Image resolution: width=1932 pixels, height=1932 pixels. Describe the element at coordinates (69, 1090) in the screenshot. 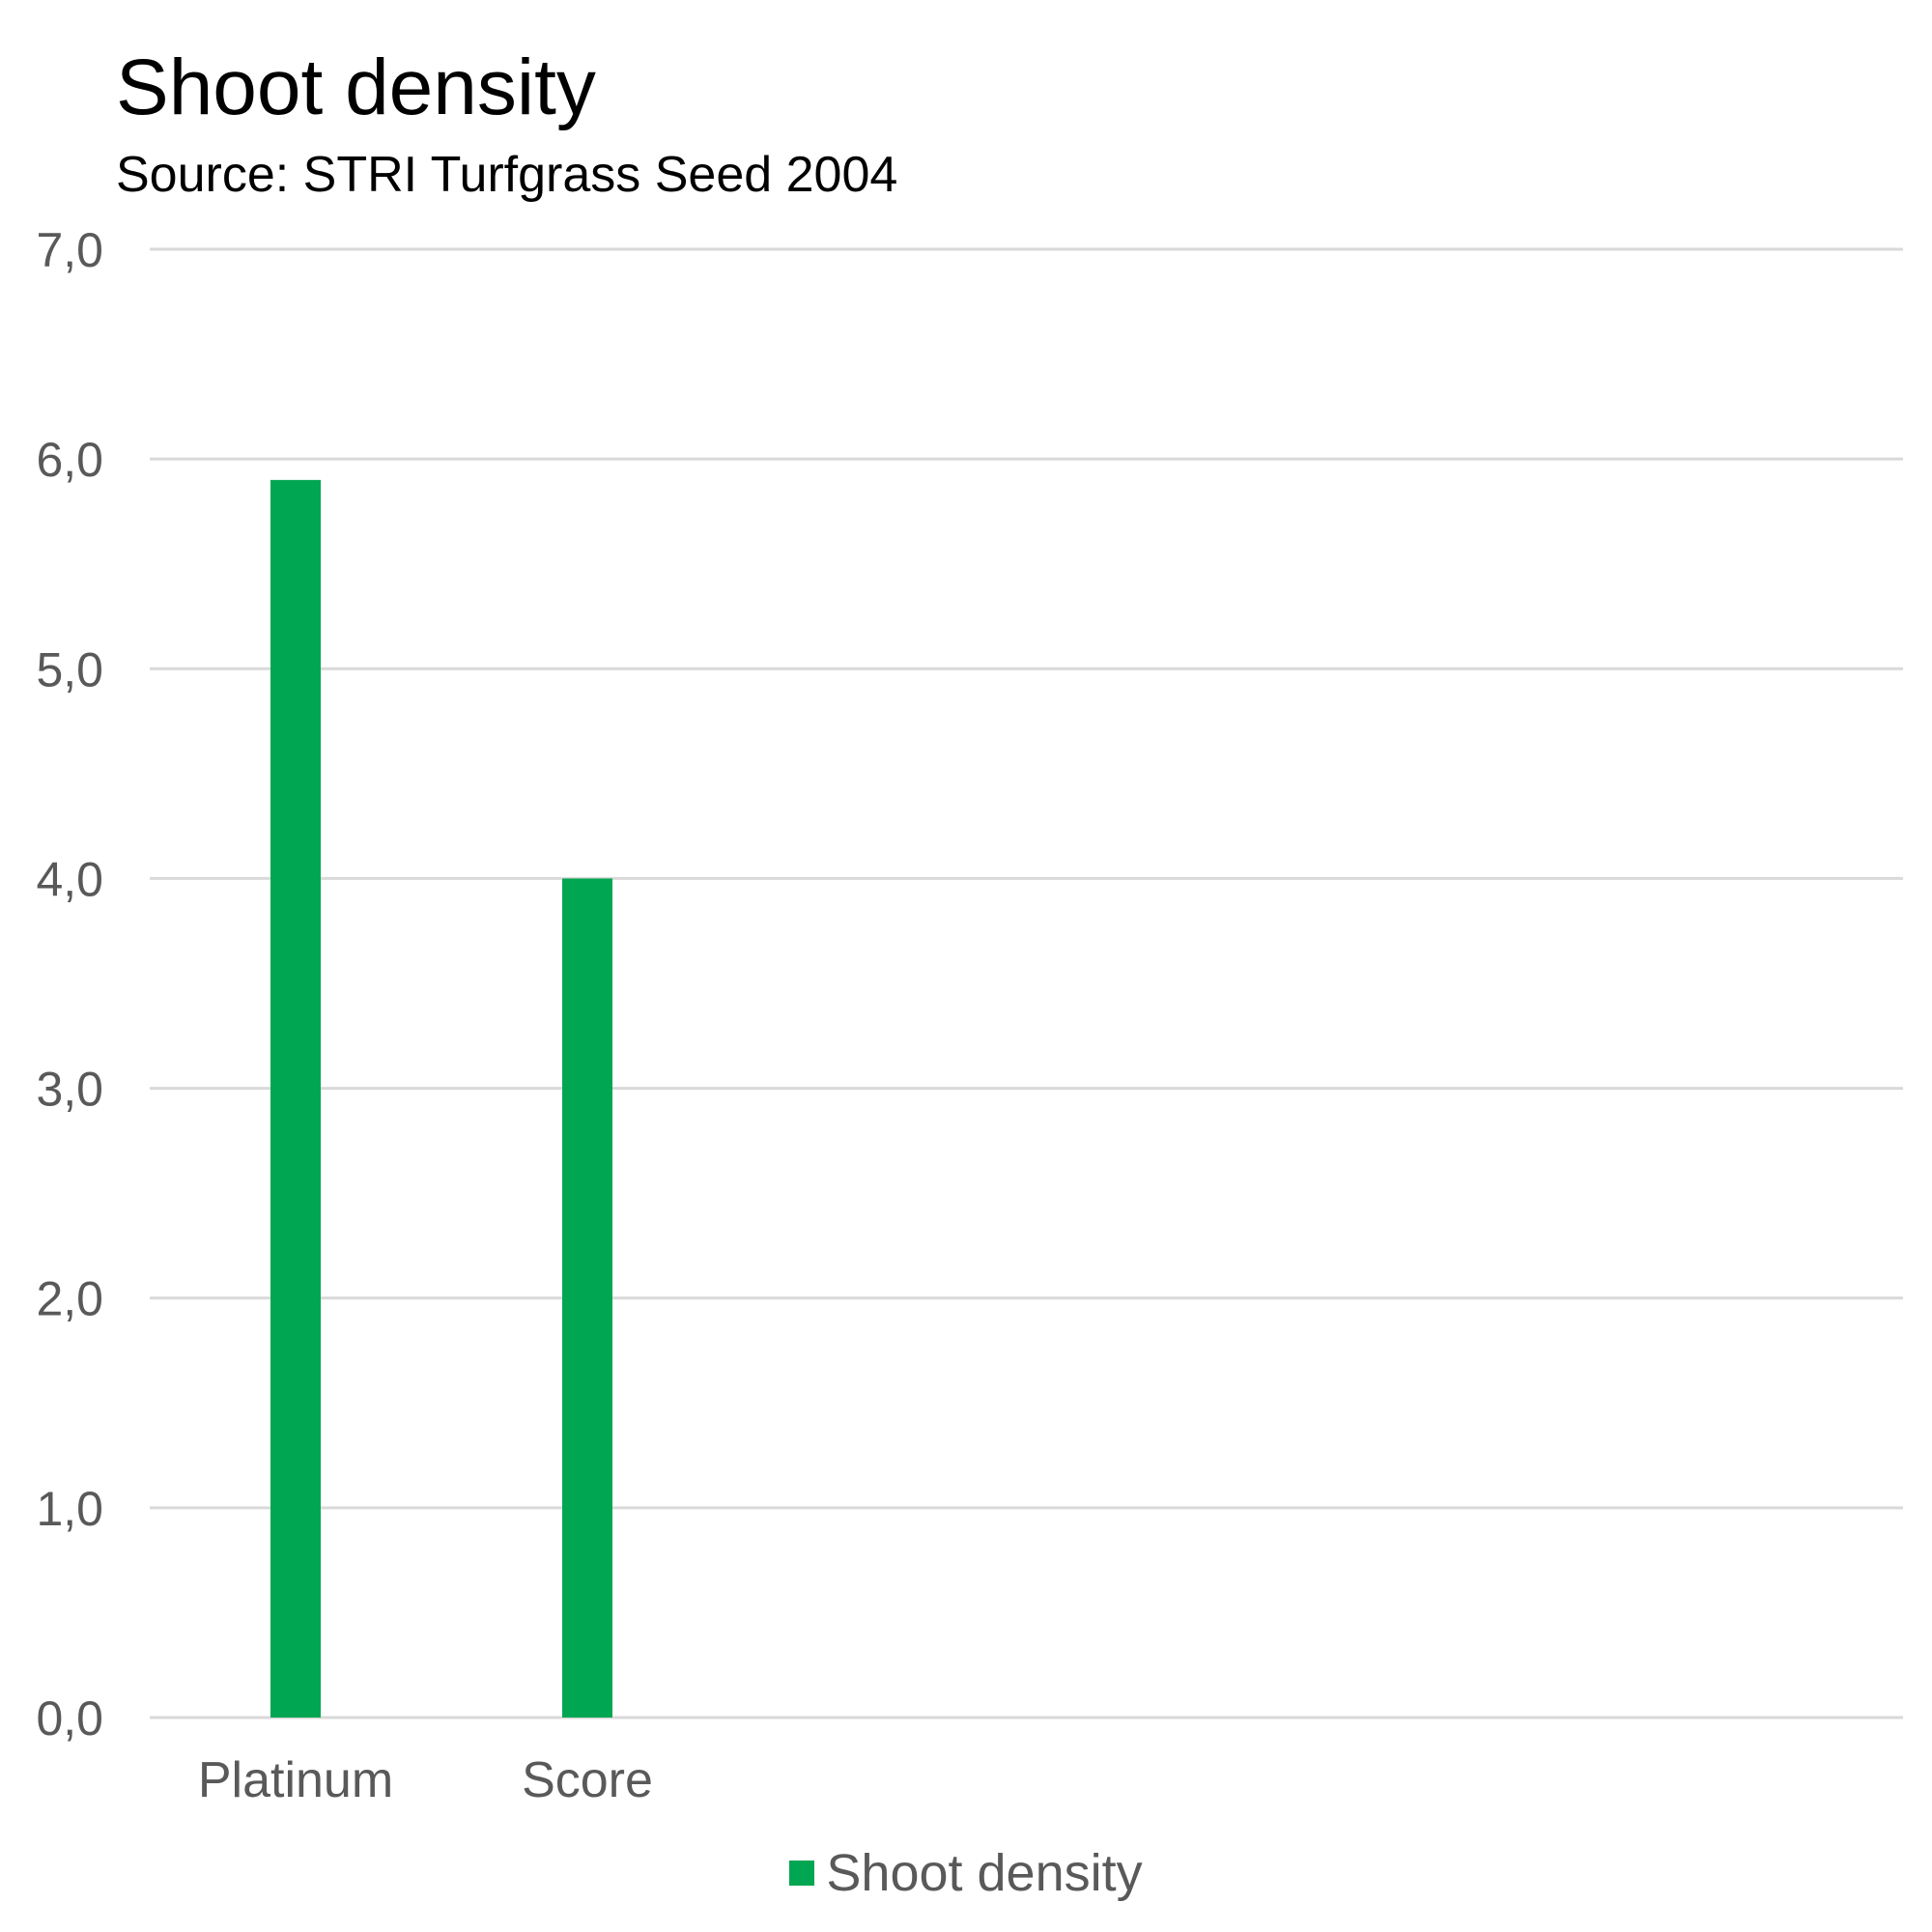

I see `y-tick-label: 3,0` at that location.